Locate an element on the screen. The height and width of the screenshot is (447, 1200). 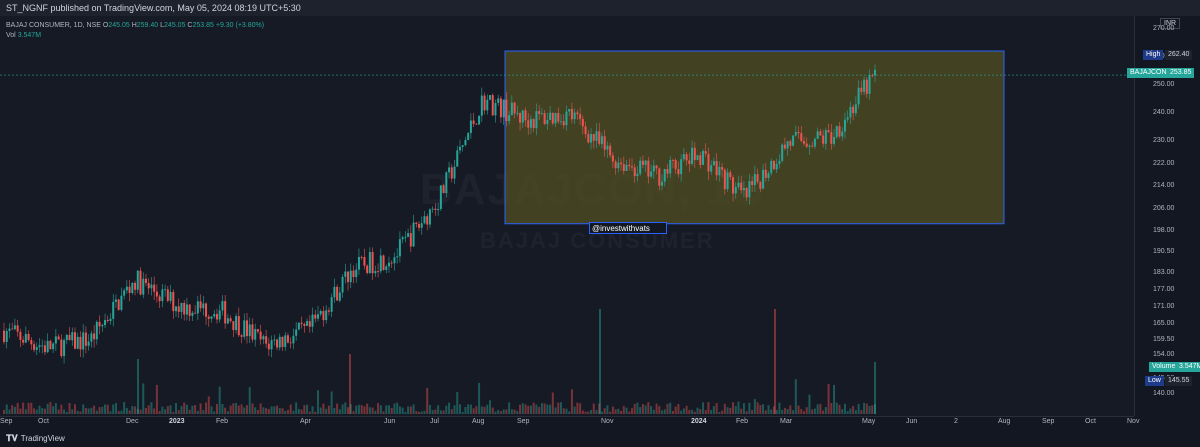
author-handle: @investwithvats is located at coordinates (628, 228).